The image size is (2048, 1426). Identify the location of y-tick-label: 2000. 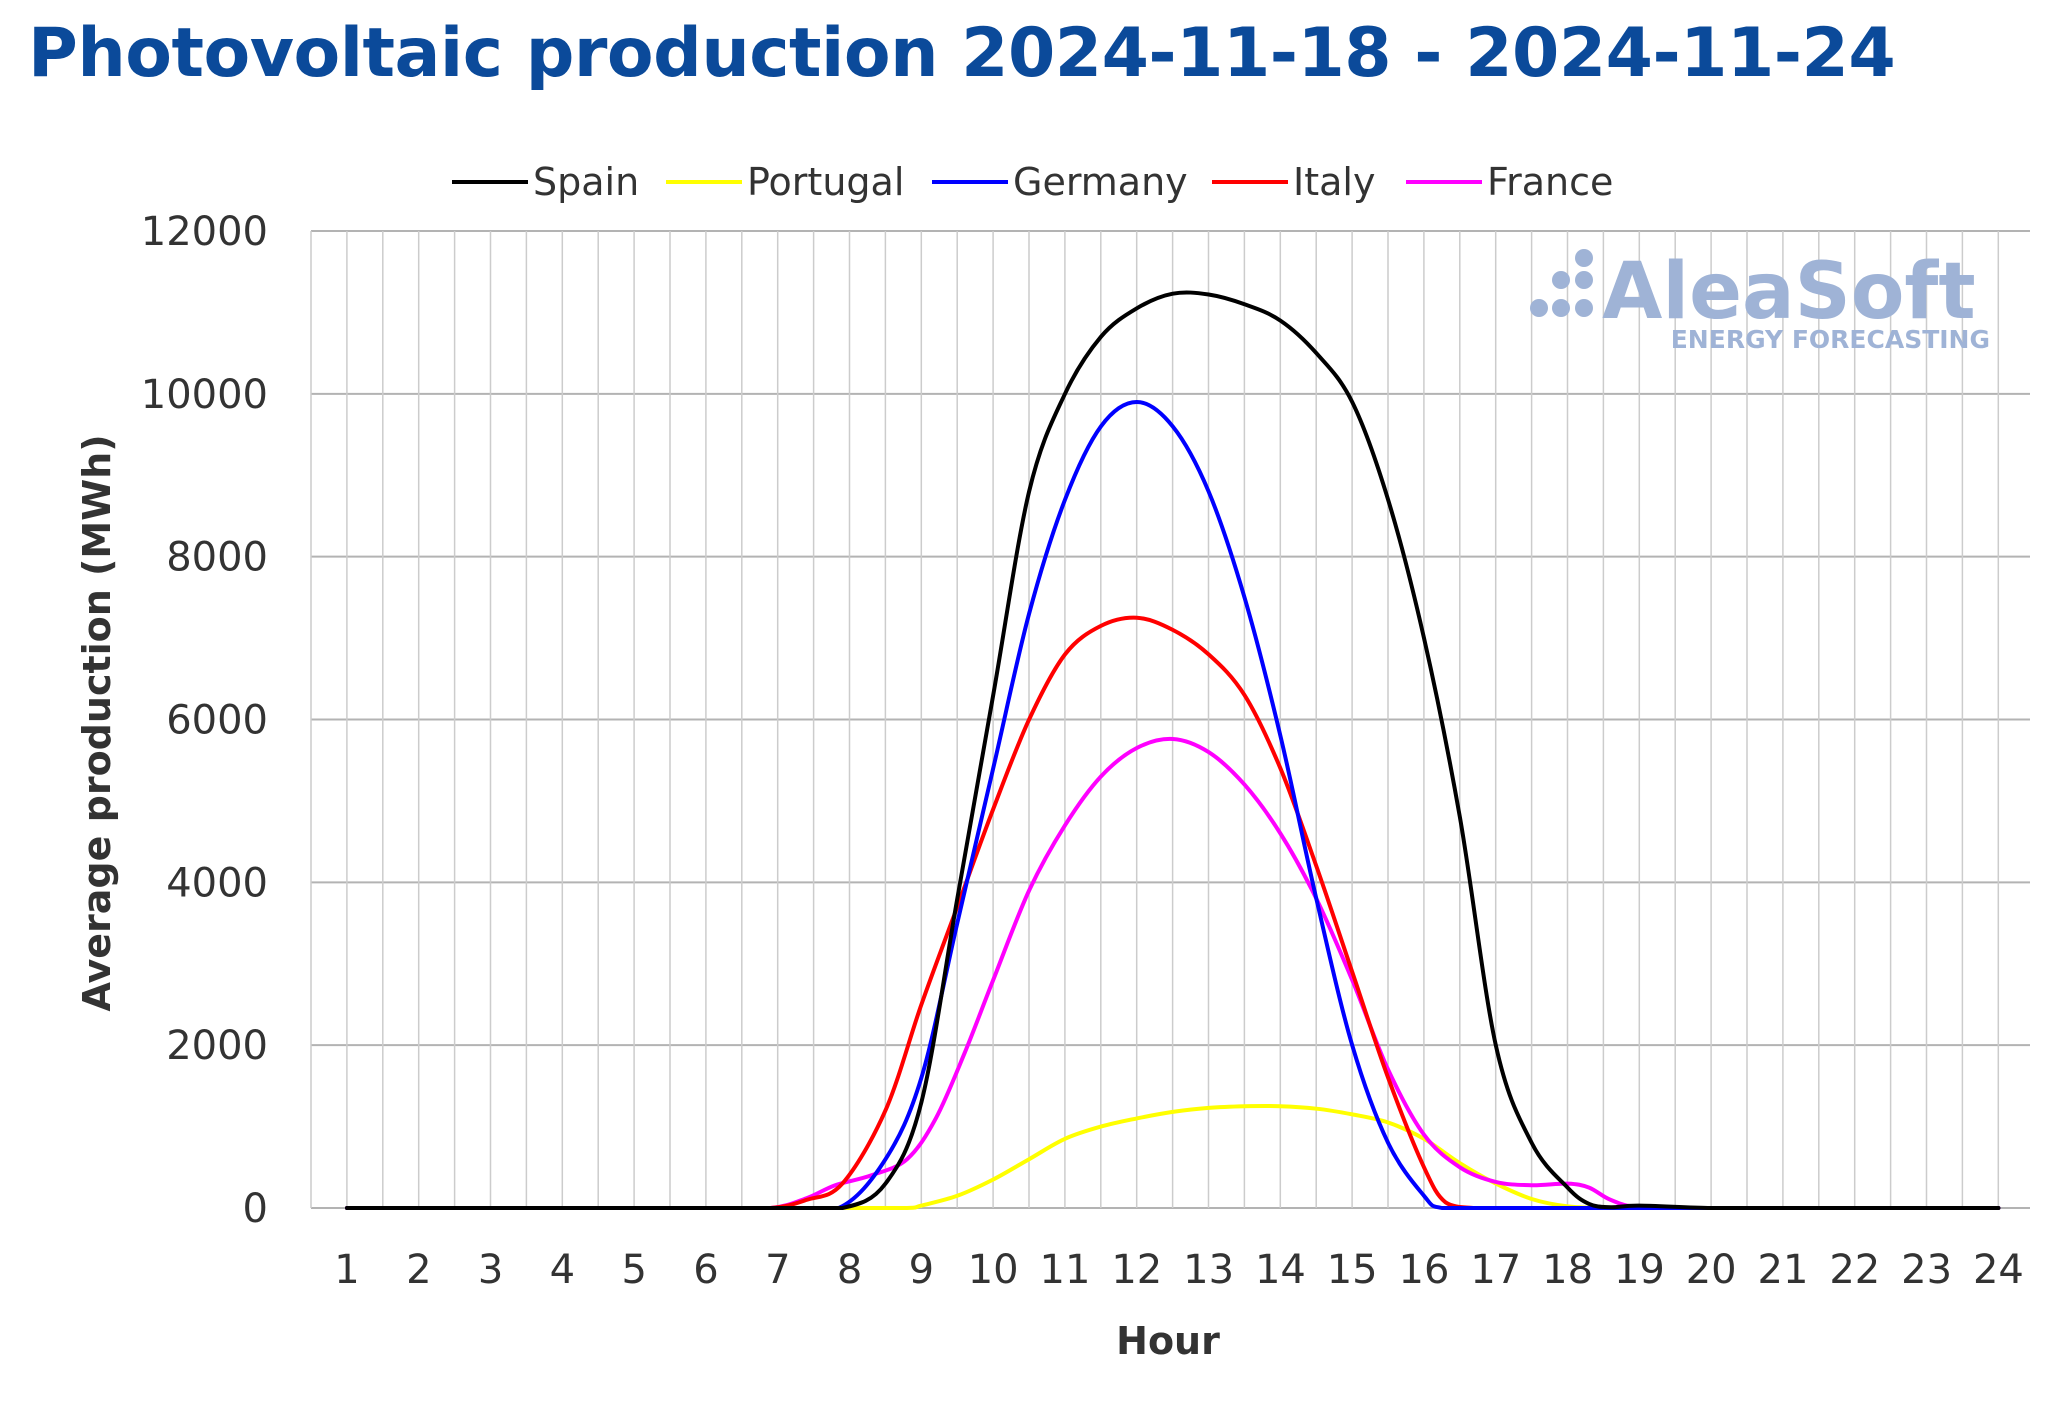
(217, 1046).